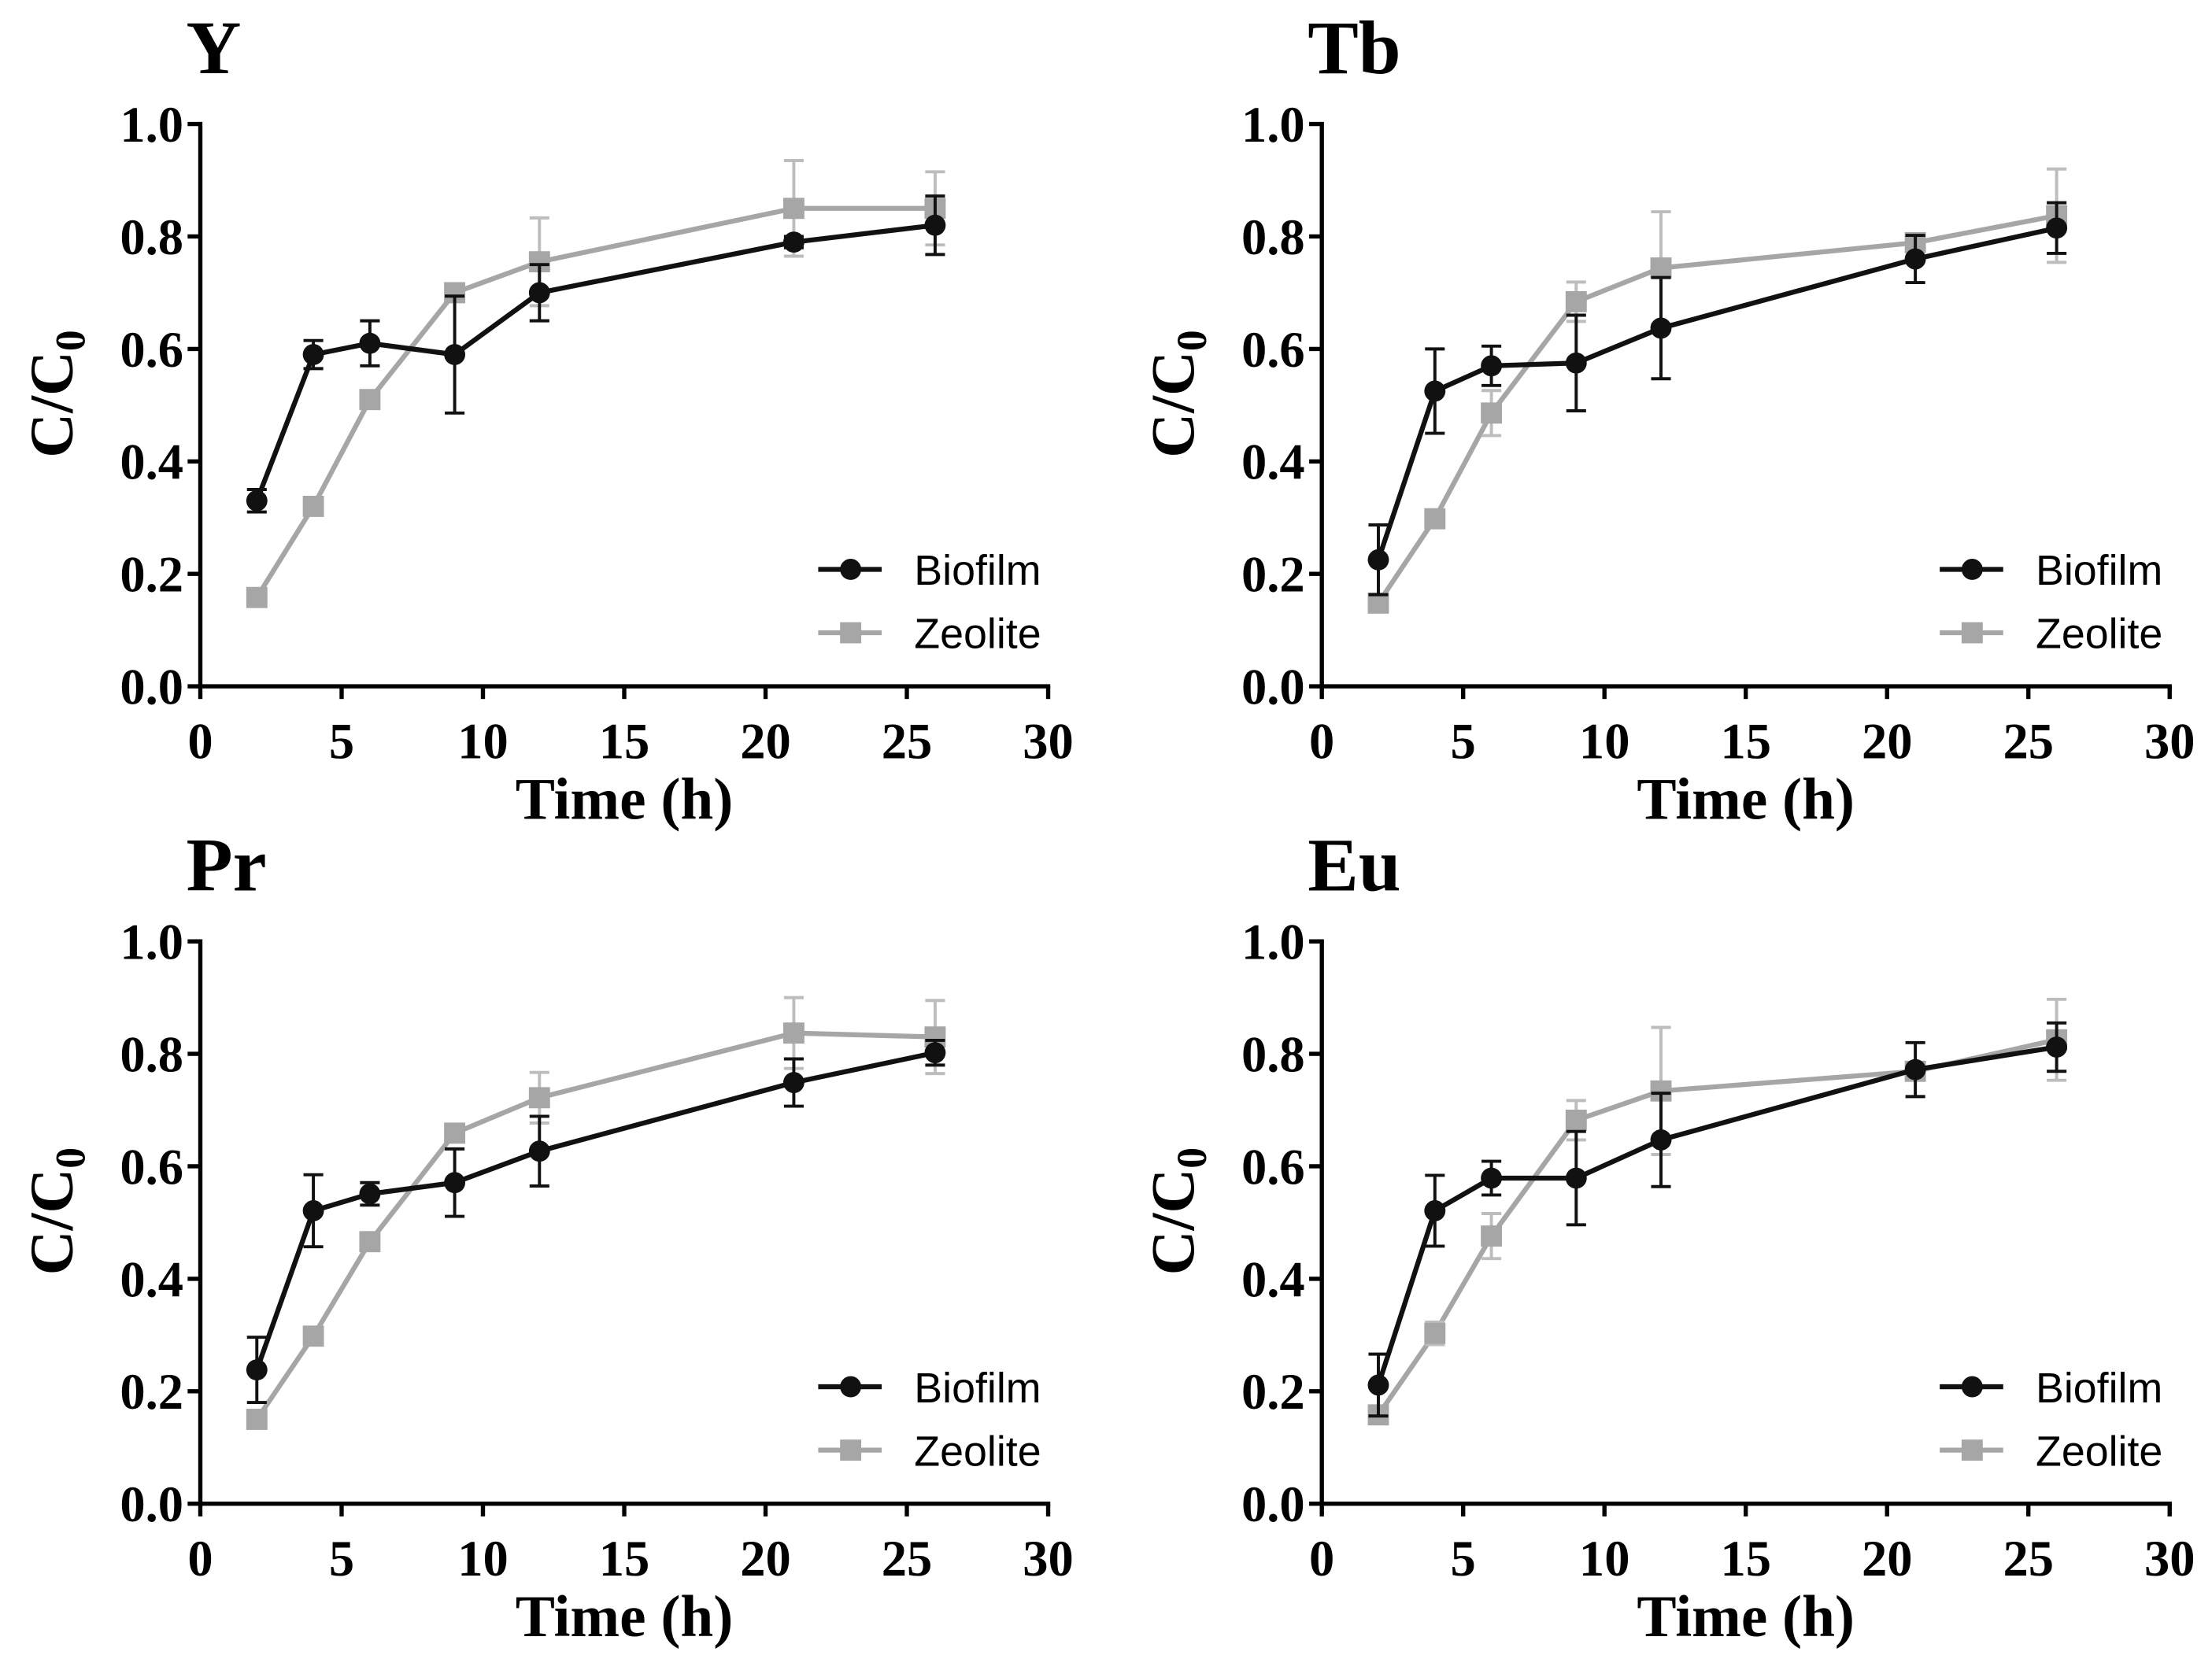 The height and width of the screenshot is (1670, 2212). What do you see at coordinates (151, 350) in the screenshot?
I see `y-tick-label: 0.6` at bounding box center [151, 350].